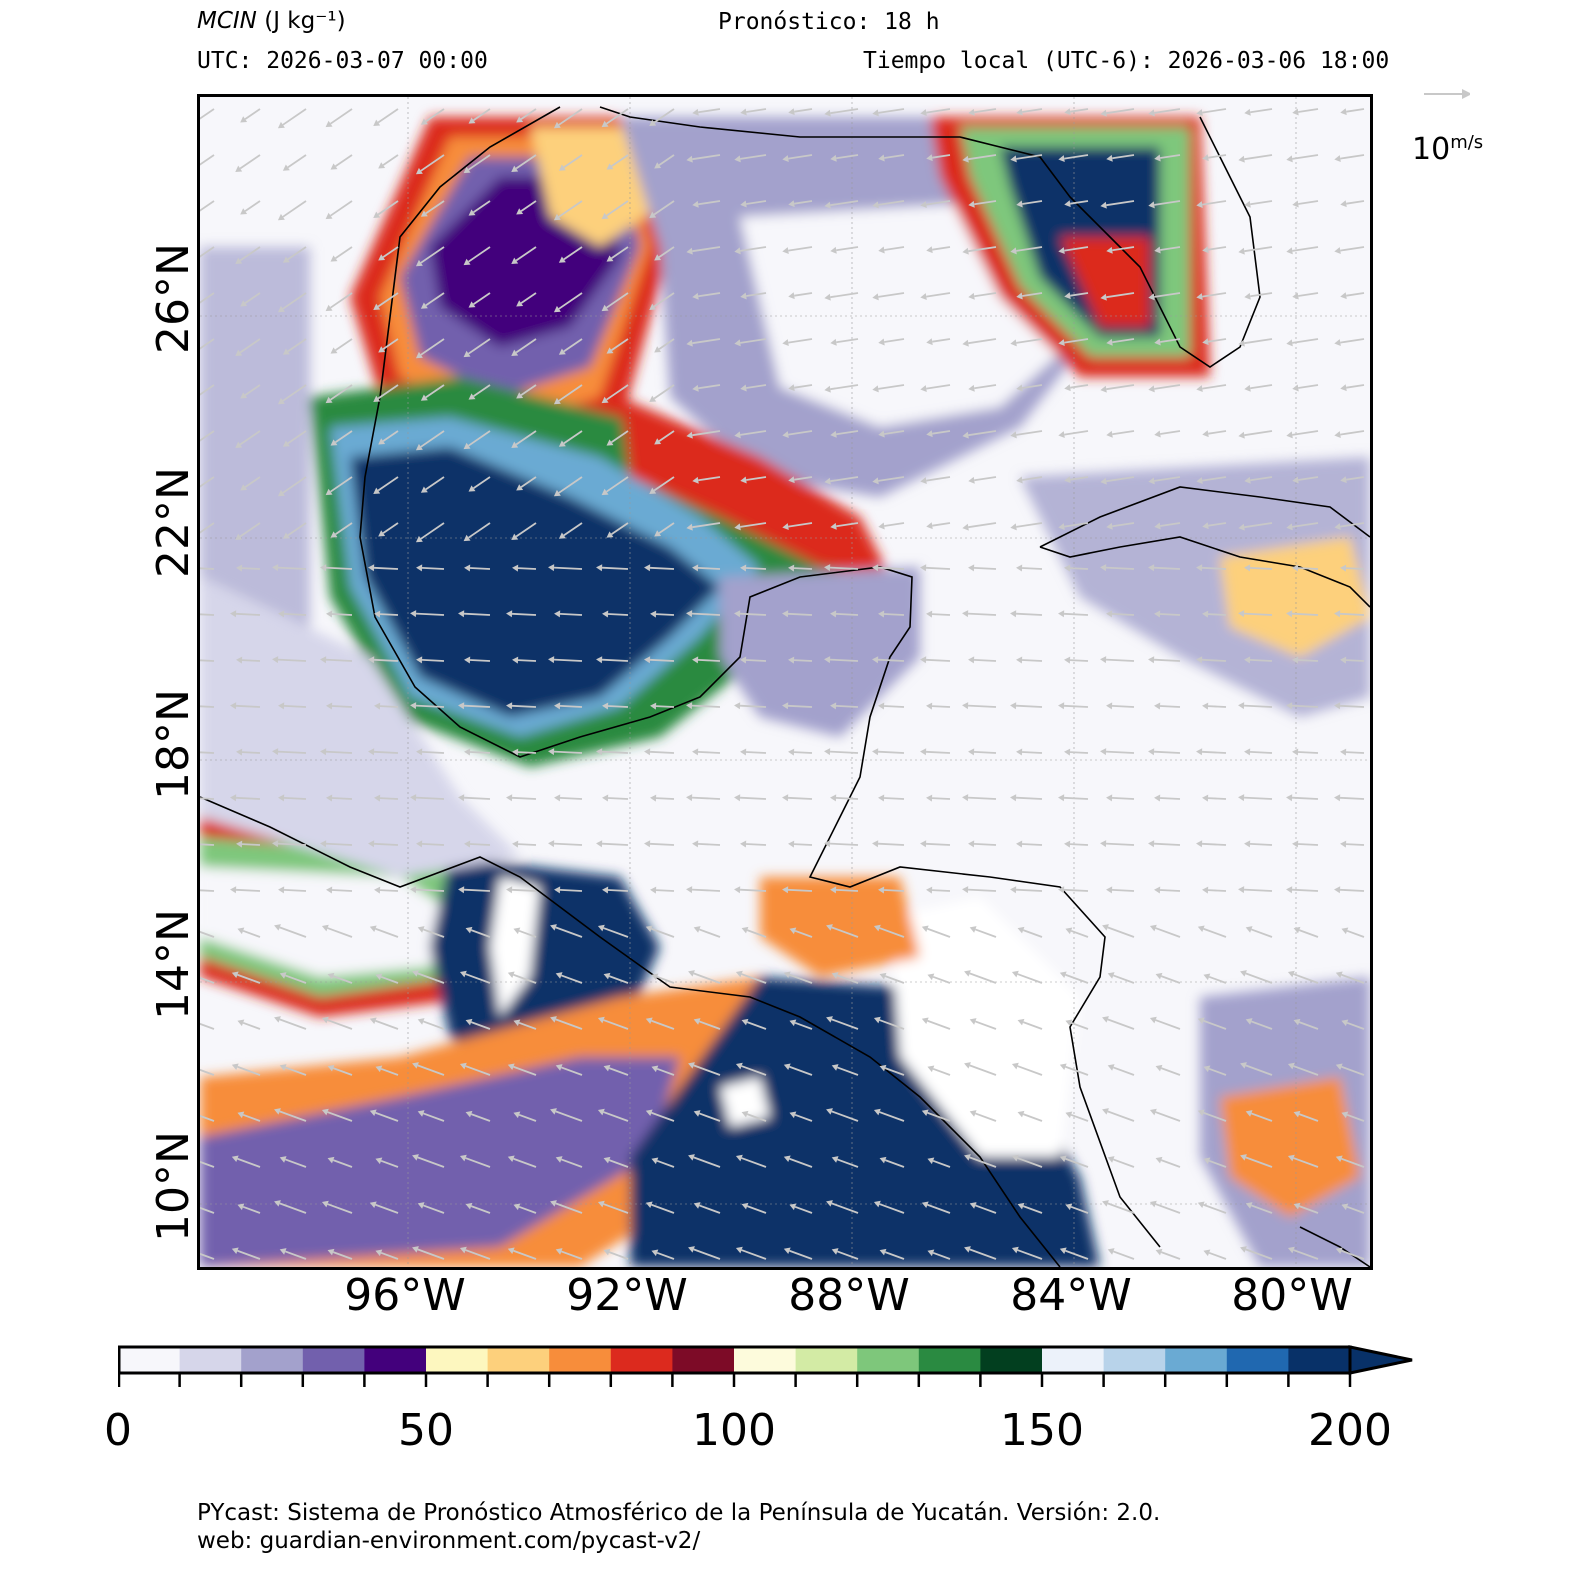 The width and height of the screenshot is (1574, 1574). Describe the element at coordinates (1380, 1360) in the screenshot. I see `colorbar-extend-arrow` at that location.